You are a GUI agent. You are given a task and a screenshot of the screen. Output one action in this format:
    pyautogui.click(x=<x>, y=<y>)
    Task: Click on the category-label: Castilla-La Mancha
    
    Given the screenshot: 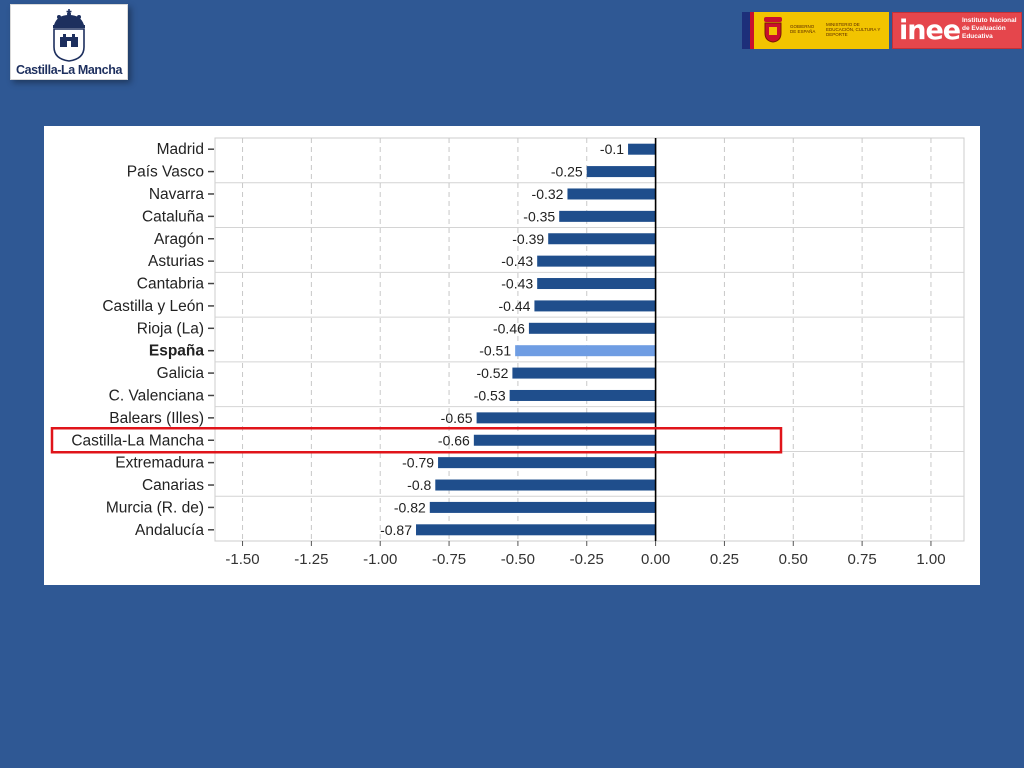 What is the action you would take?
    pyautogui.click(x=137, y=440)
    